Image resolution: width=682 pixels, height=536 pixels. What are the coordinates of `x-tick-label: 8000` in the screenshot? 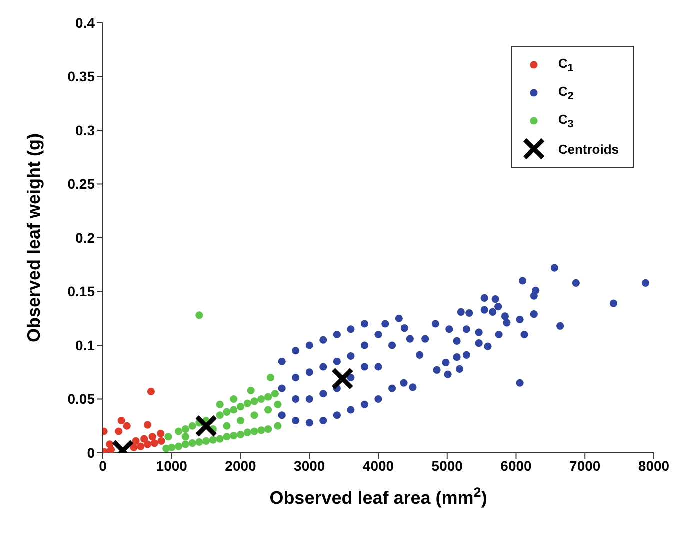 It's located at (654, 466).